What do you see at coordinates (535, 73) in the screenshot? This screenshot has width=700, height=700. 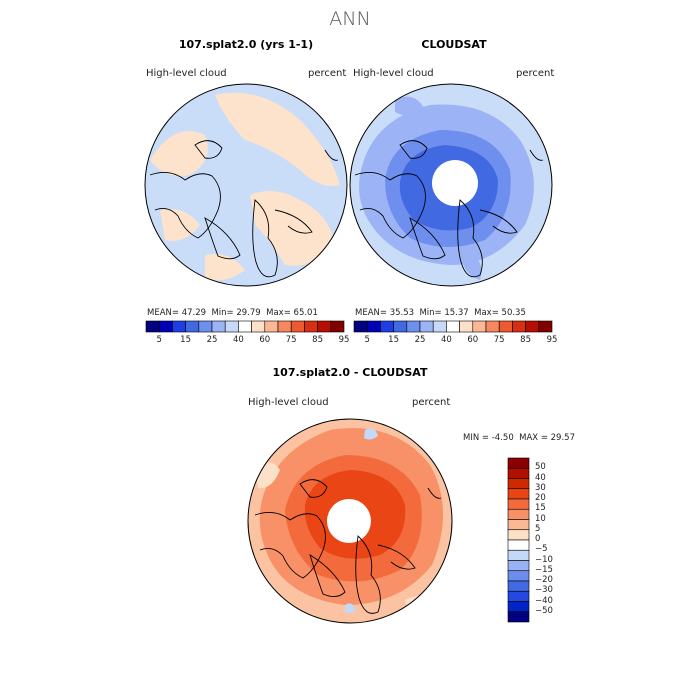 I see `panel2-units: percent` at bounding box center [535, 73].